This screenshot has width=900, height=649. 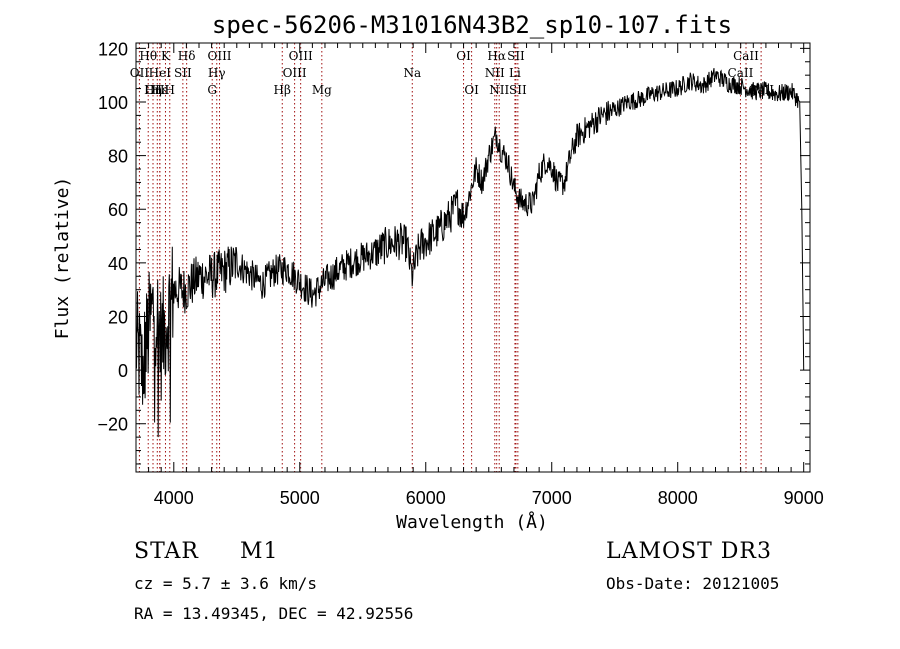 What do you see at coordinates (693, 583) in the screenshot?
I see `observation-date: Obs-Date: 20121005` at bounding box center [693, 583].